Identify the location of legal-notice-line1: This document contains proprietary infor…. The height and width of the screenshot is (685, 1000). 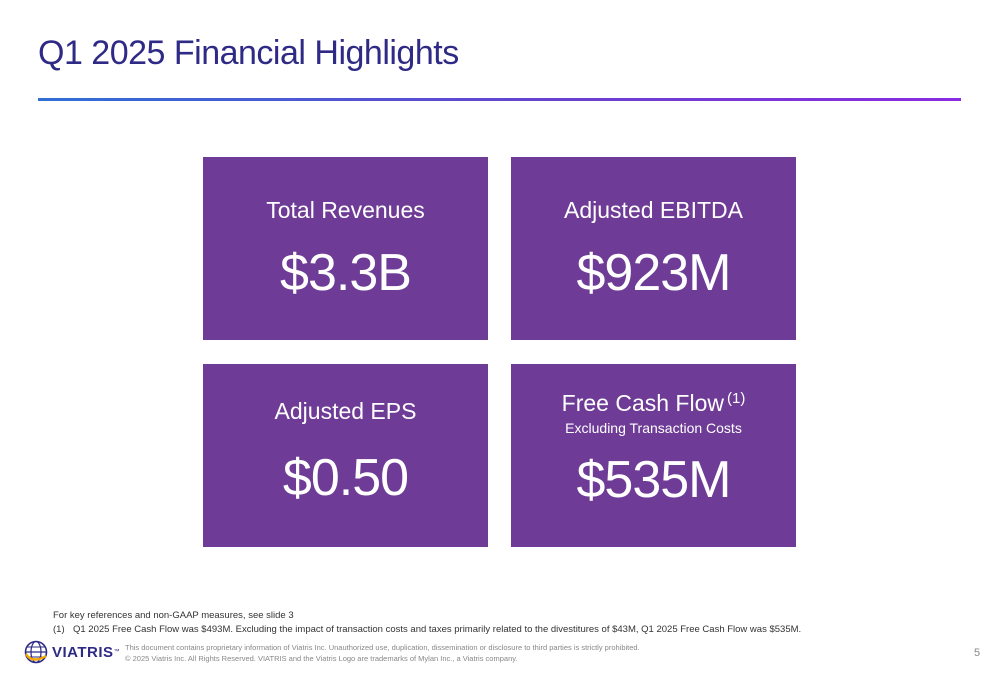
(382, 647).